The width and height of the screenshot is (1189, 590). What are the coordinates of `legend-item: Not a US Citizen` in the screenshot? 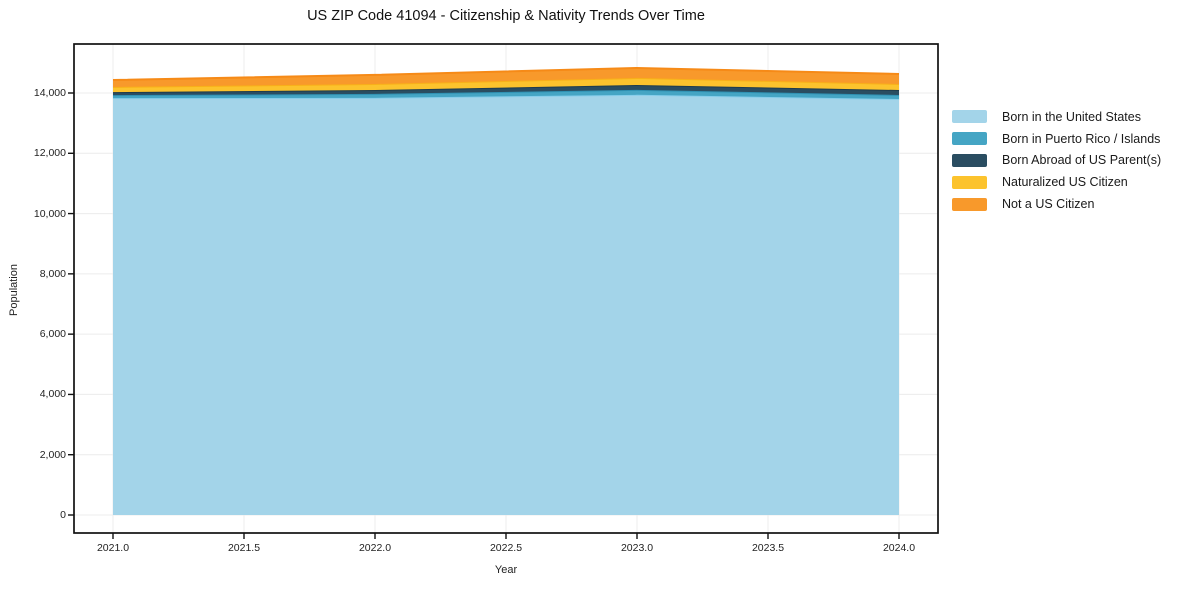 It's located at (1056, 204).